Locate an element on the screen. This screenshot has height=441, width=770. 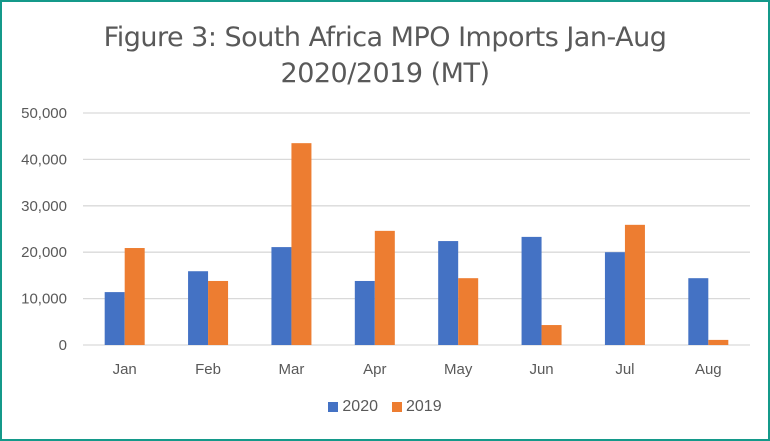
legend-swatch-2019 is located at coordinates (397, 407).